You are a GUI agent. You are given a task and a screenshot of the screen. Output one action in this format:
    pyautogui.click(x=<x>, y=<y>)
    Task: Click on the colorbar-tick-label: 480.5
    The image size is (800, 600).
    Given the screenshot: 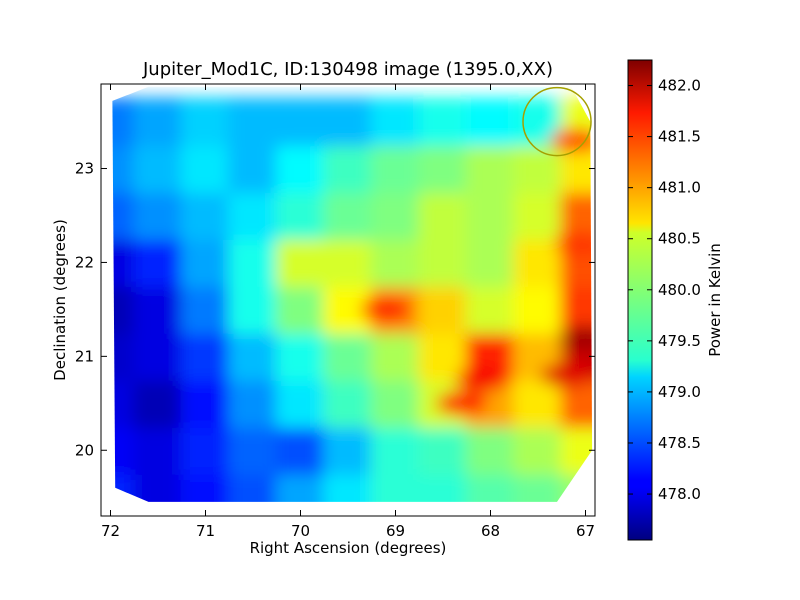 What is the action you would take?
    pyautogui.click(x=679, y=239)
    